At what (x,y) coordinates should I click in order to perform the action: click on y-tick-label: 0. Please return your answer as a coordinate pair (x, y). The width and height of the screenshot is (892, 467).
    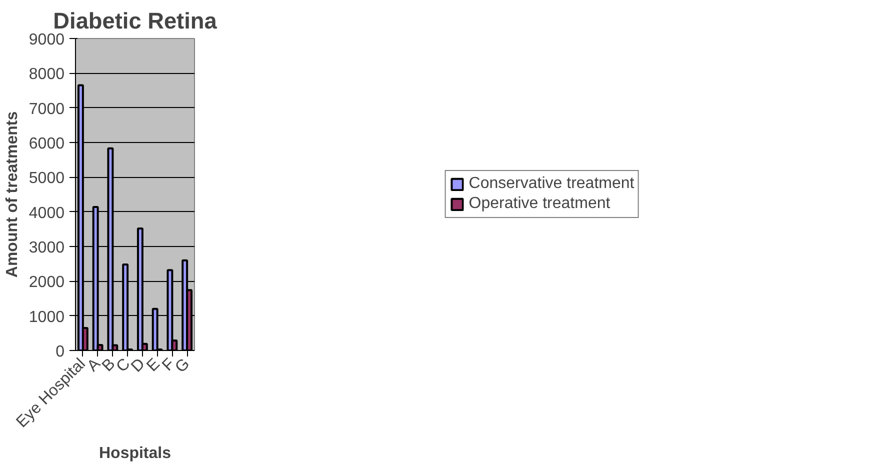
    Looking at the image, I should click on (60, 352).